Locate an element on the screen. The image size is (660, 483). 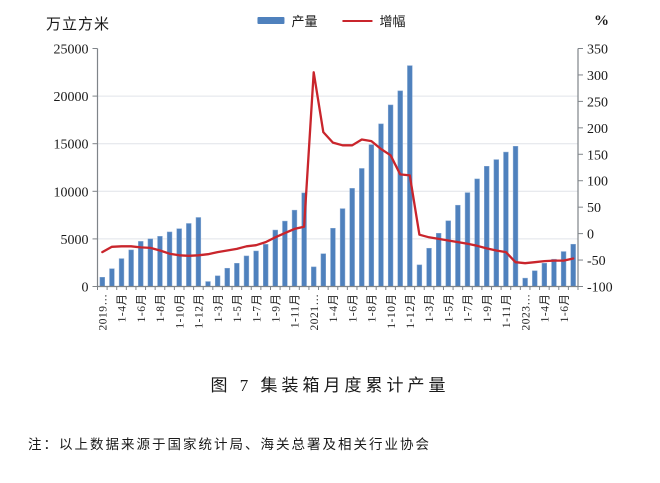
chart-legend: 产量 增幅 is located at coordinates (331, 20).